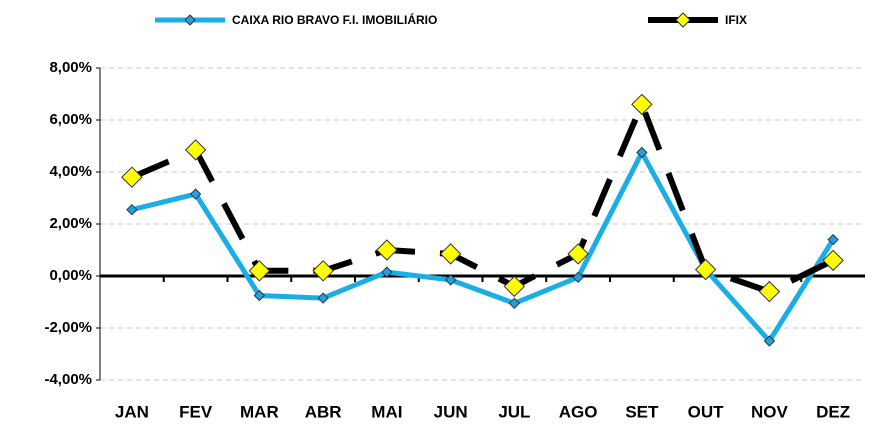 This screenshot has height=425, width=875. I want to click on x-tick-label: AGO, so click(578, 411).